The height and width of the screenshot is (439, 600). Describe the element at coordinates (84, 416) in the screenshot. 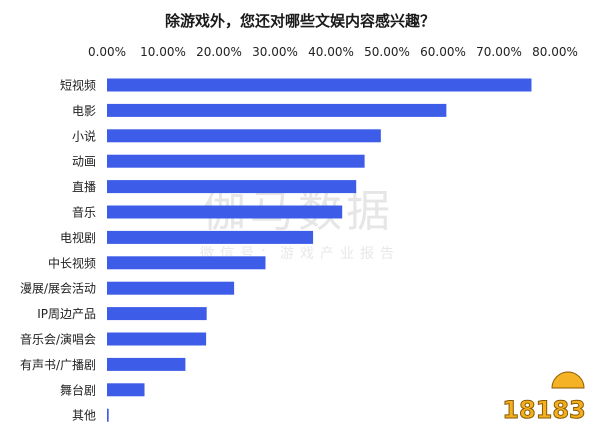

I see `category-label: 其他` at that location.